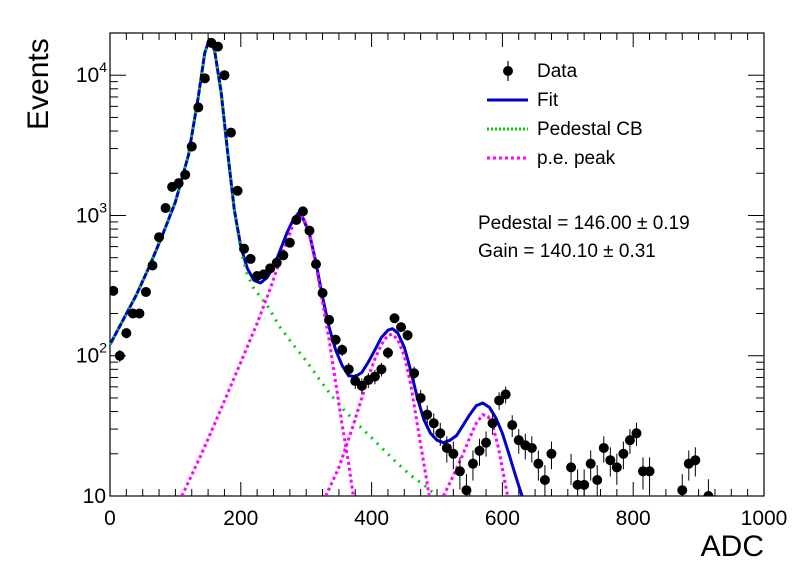  What do you see at coordinates (732, 546) in the screenshot?
I see `x-axis-title: ADC` at bounding box center [732, 546].